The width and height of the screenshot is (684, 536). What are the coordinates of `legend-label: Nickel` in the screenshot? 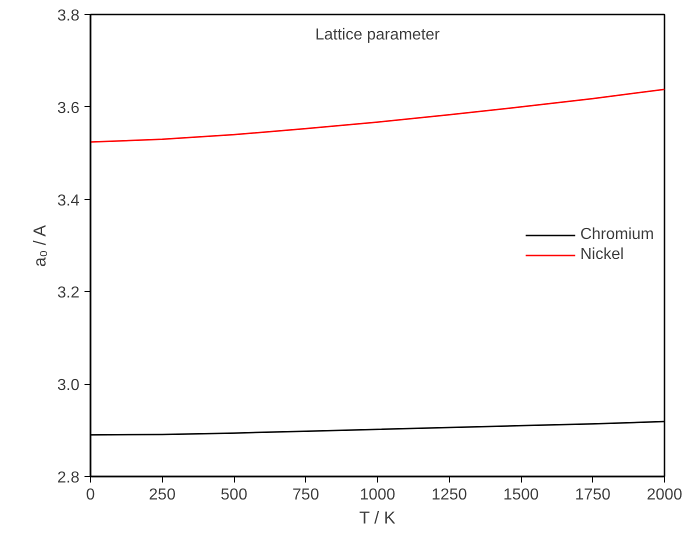 It's located at (602, 255).